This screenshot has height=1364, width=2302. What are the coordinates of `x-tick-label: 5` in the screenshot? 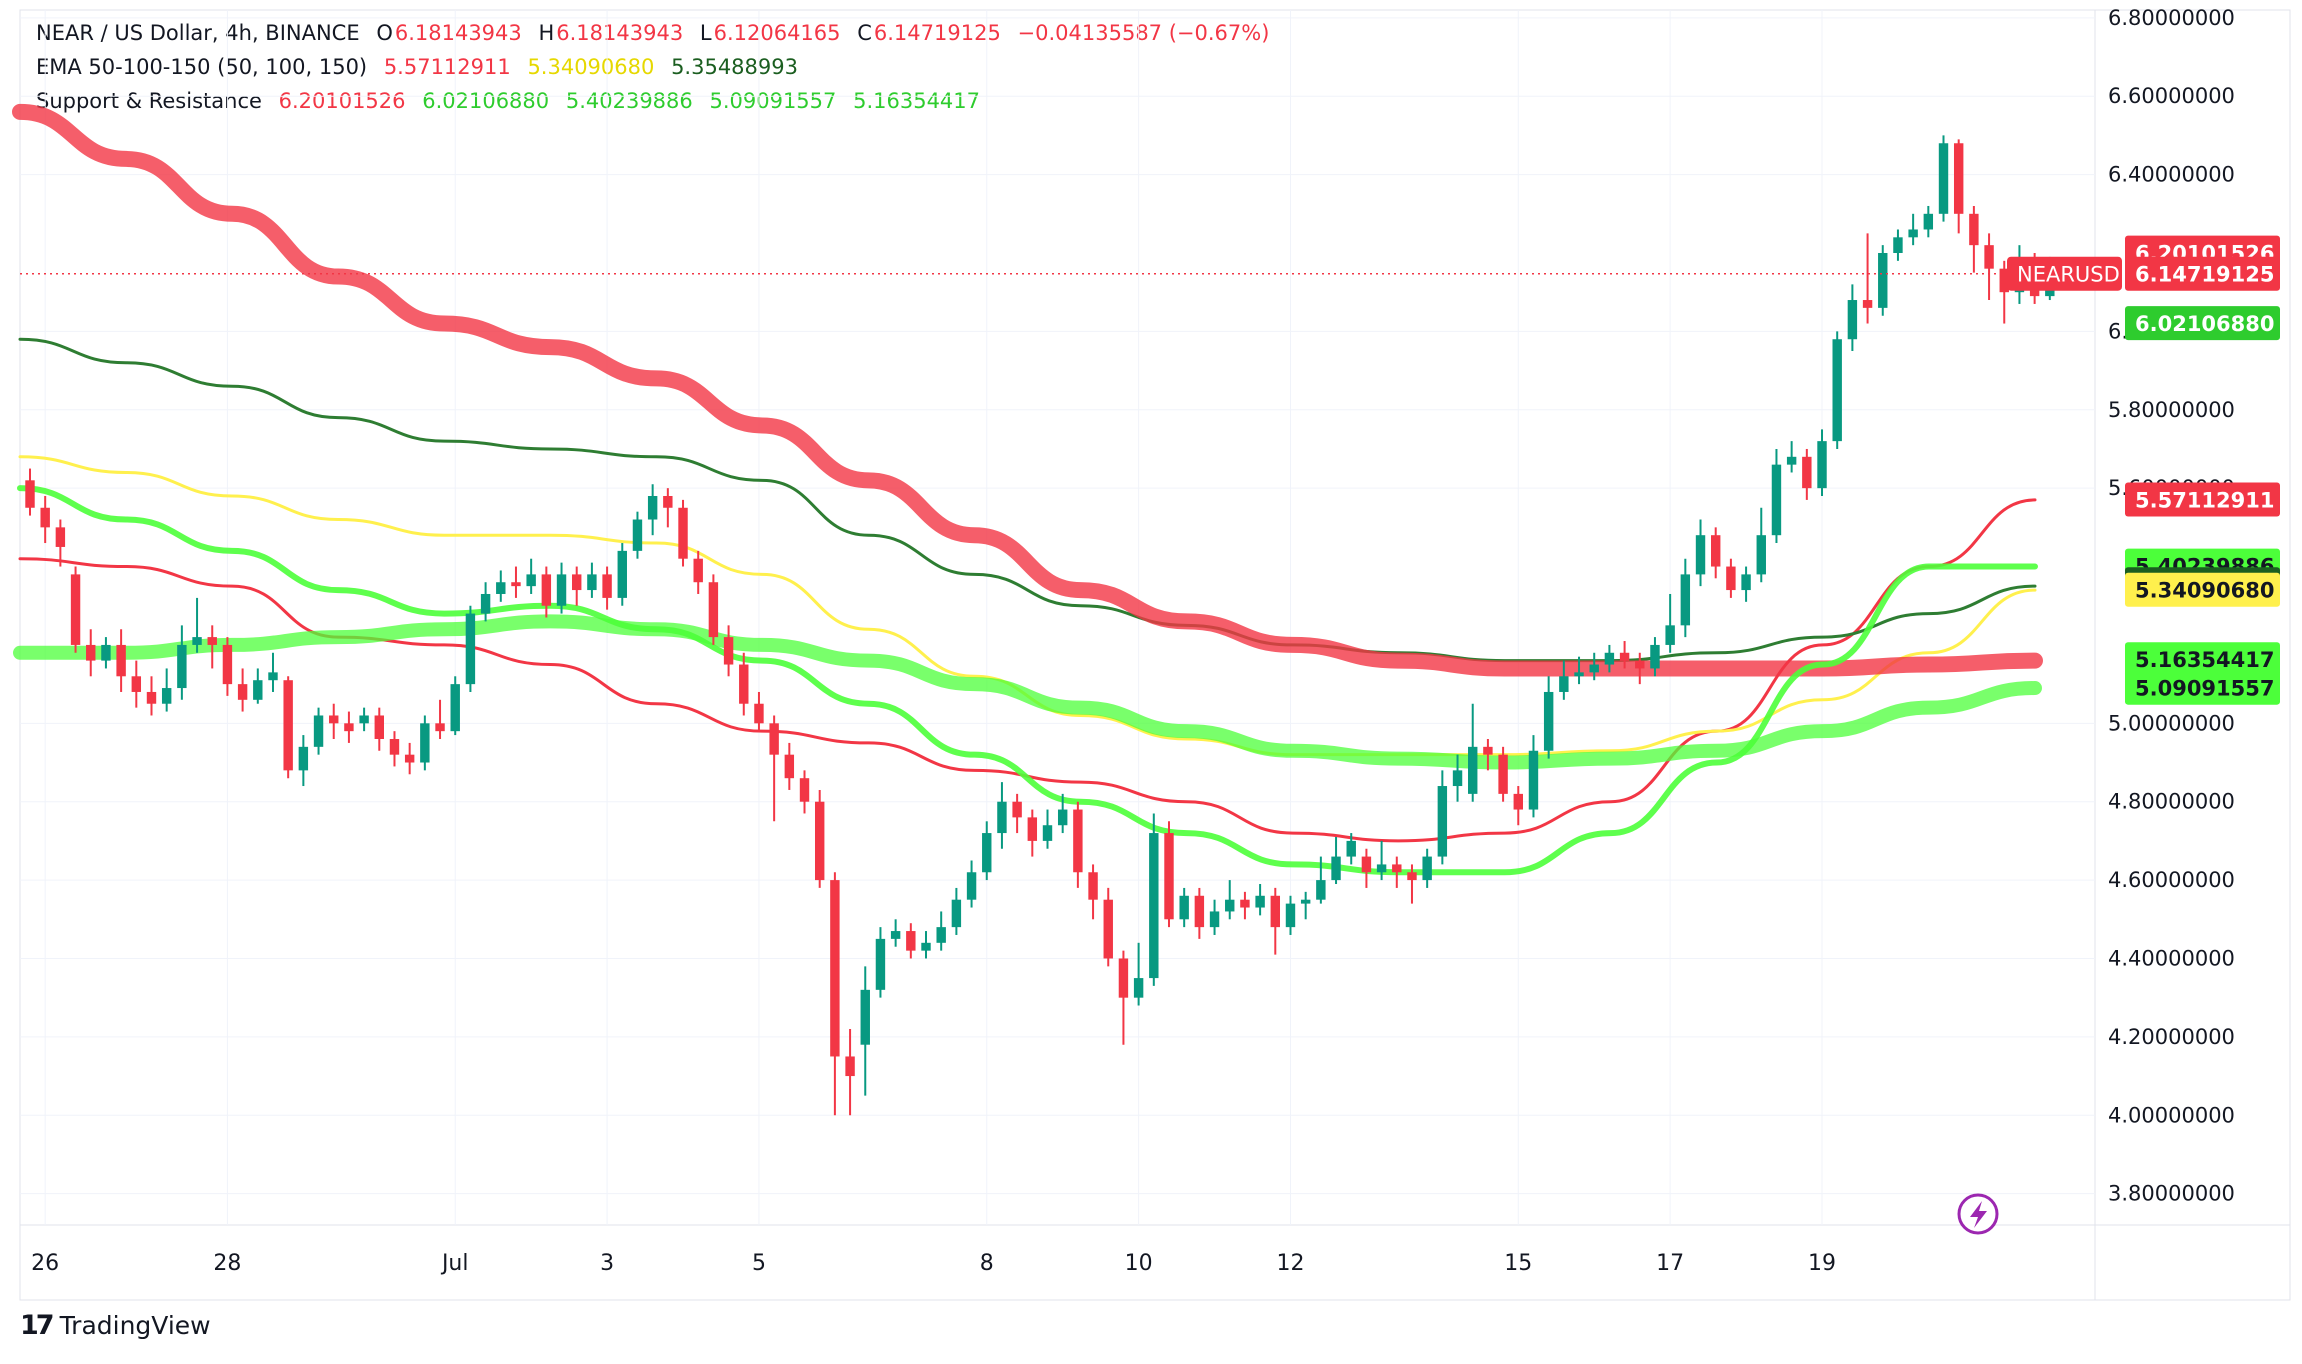 It's located at (759, 1263).